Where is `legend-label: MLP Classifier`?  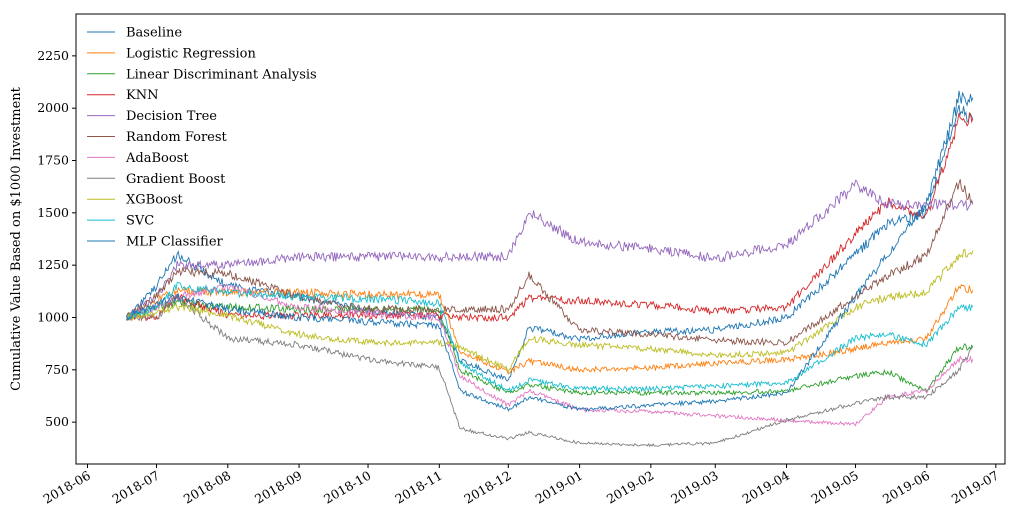 legend-label: MLP Classifier is located at coordinates (175, 242).